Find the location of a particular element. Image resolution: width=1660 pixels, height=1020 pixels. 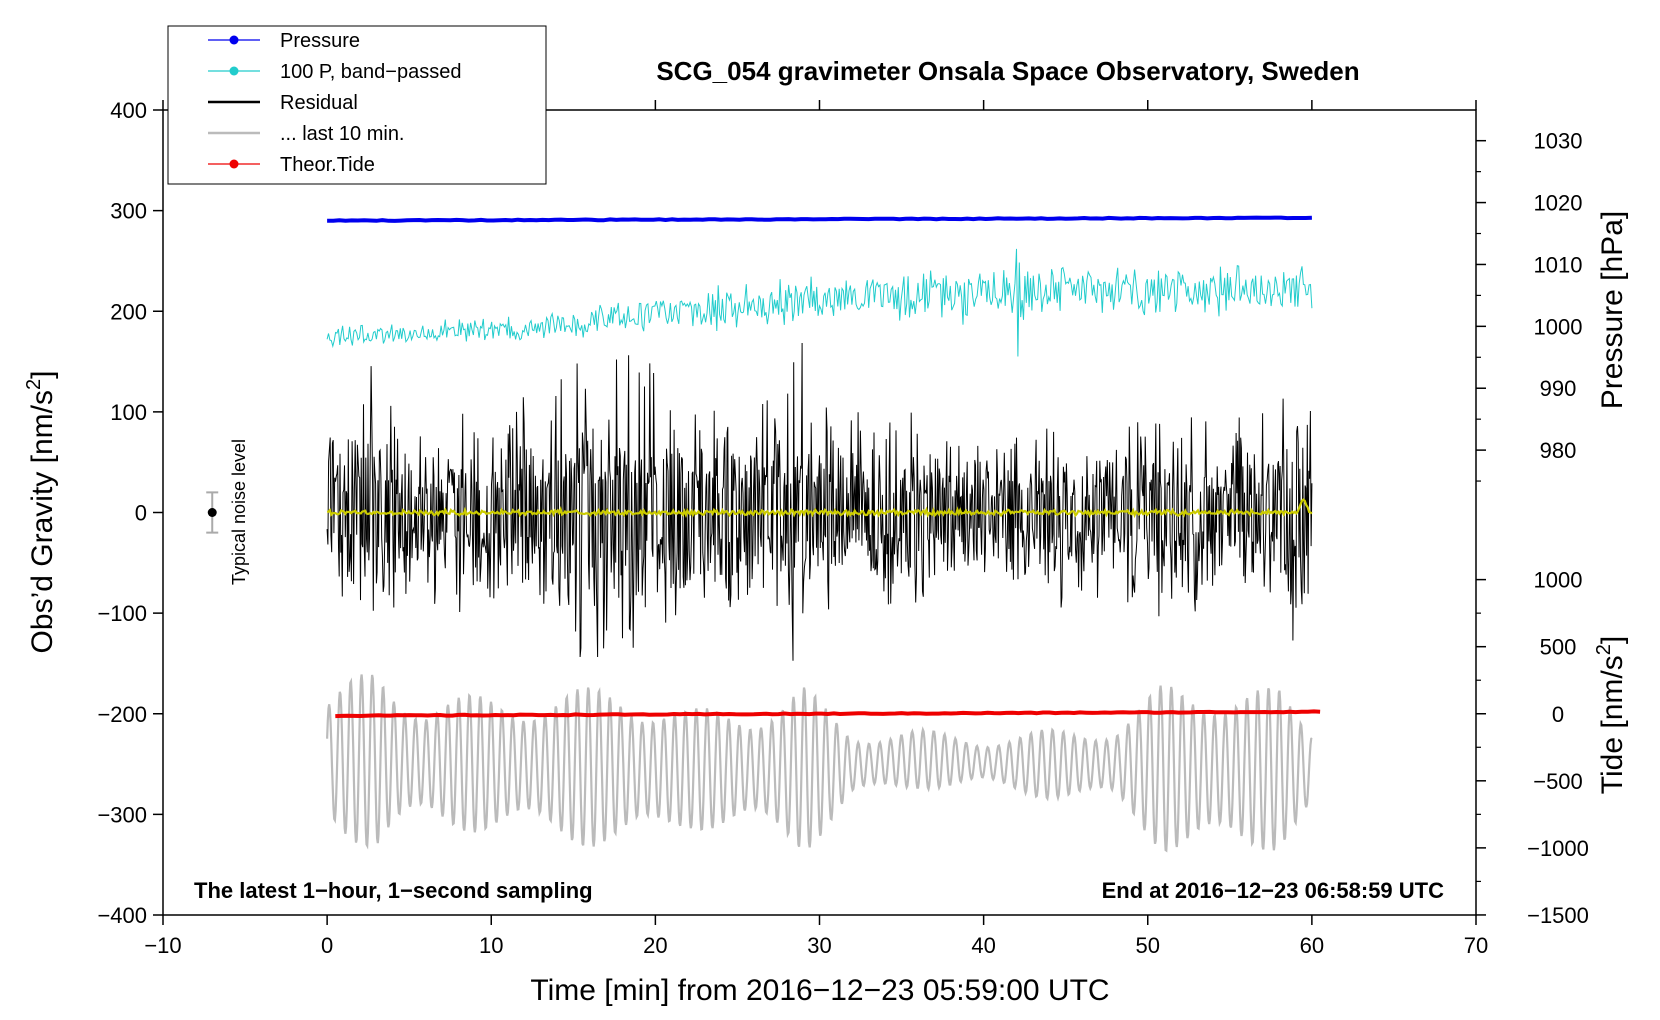

series-pressure is located at coordinates (819, 219).